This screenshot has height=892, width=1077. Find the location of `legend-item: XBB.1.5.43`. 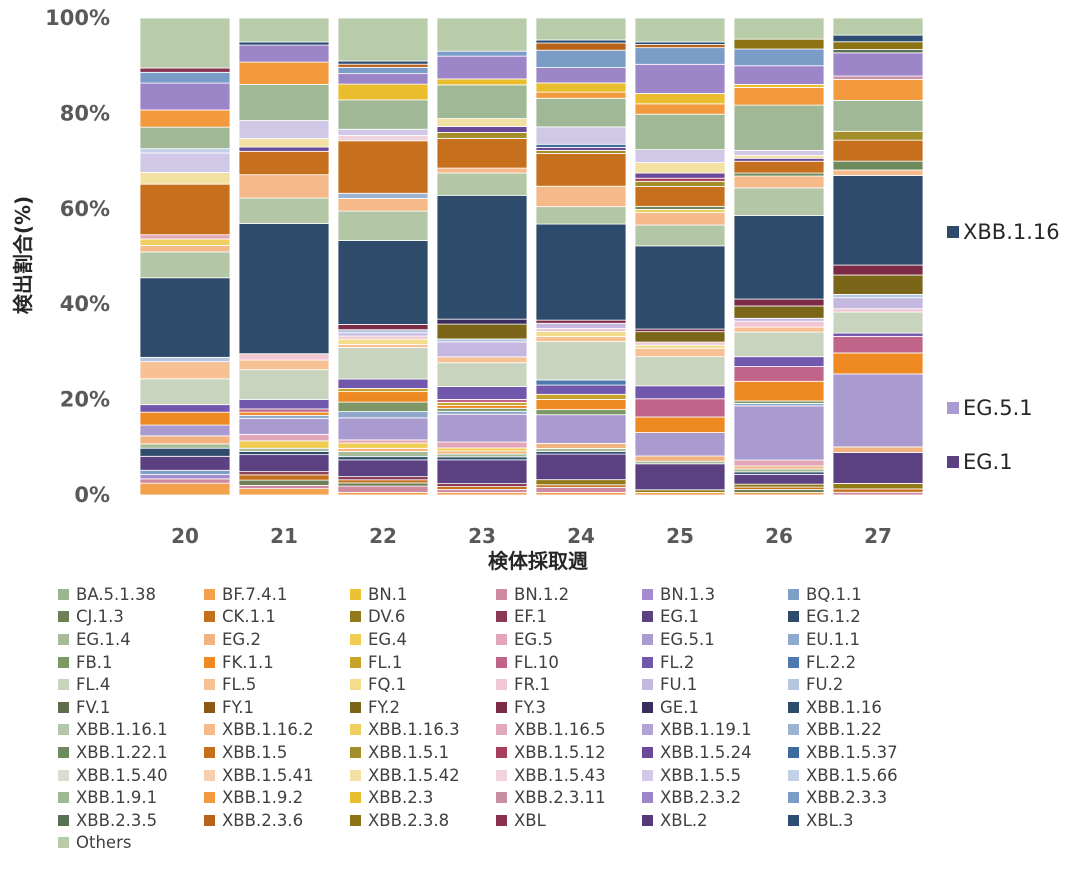

legend-item: XBB.1.5.43 is located at coordinates (569, 775).